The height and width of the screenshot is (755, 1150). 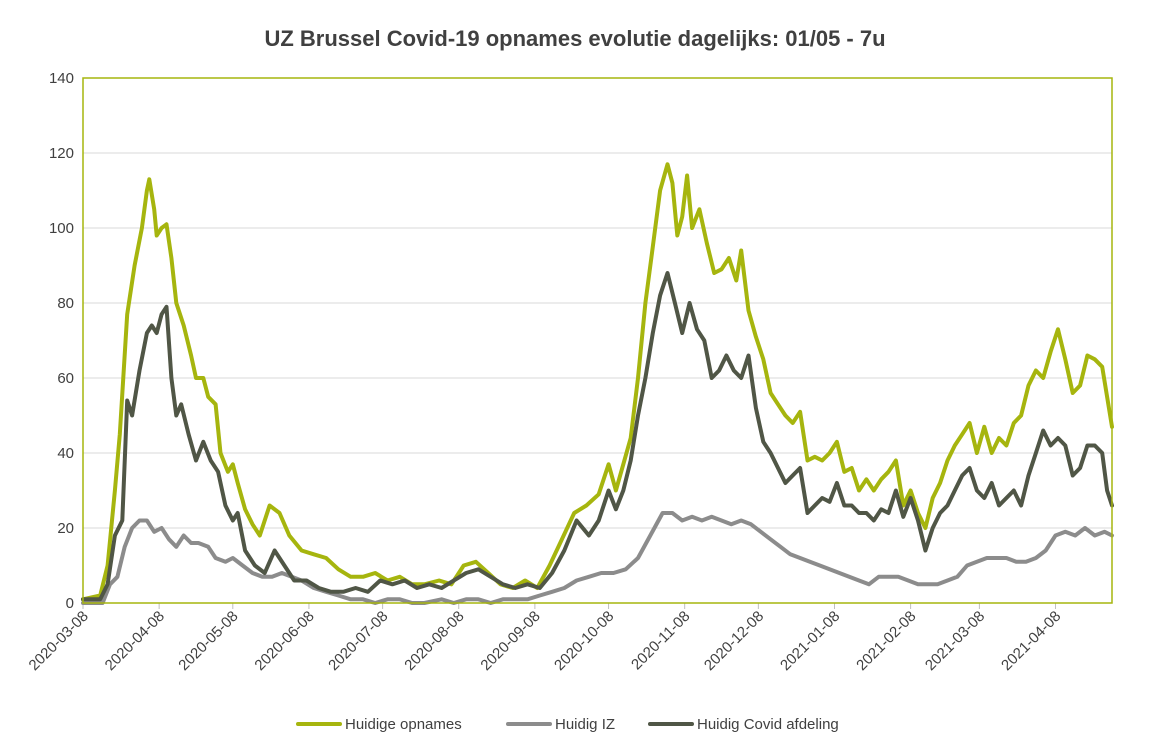 I want to click on x-tick-label: 2020-11-08, so click(x=660, y=640).